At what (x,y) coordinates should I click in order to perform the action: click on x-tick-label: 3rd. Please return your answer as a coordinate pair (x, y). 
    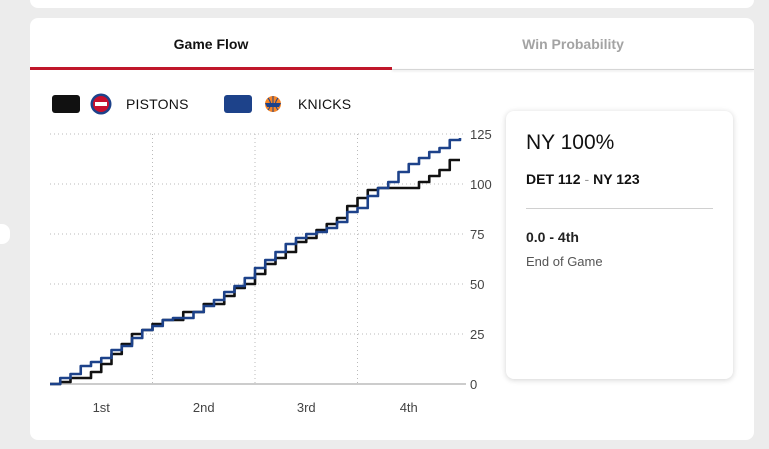
    Looking at the image, I should click on (306, 407).